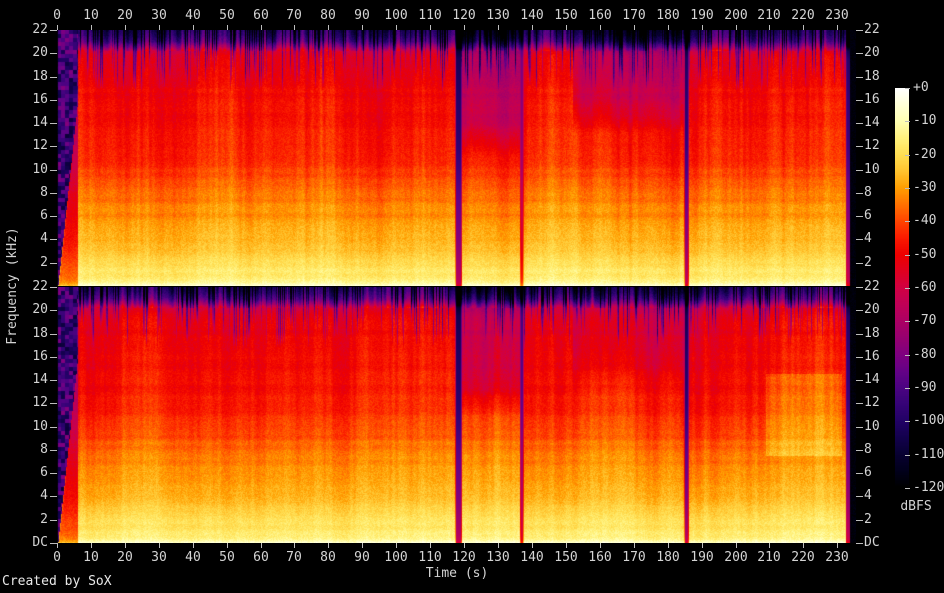 The width and height of the screenshot is (944, 593). I want to click on frequency-tick-label: 2, so click(44, 519).